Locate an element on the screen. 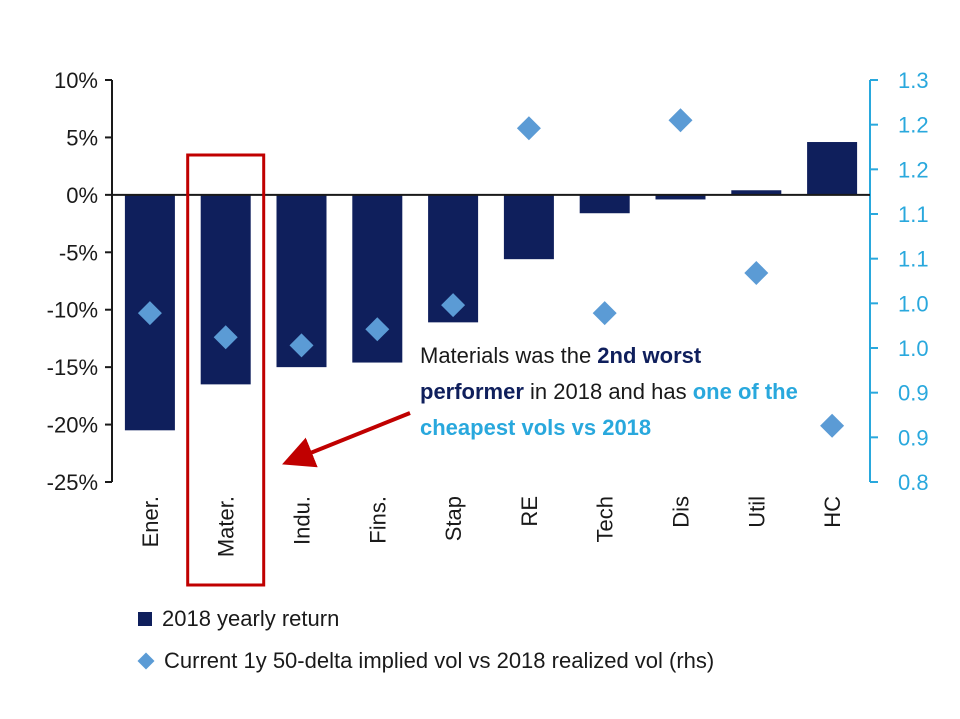 The image size is (960, 719). left-tick-label: -20% is located at coordinates (72, 425).